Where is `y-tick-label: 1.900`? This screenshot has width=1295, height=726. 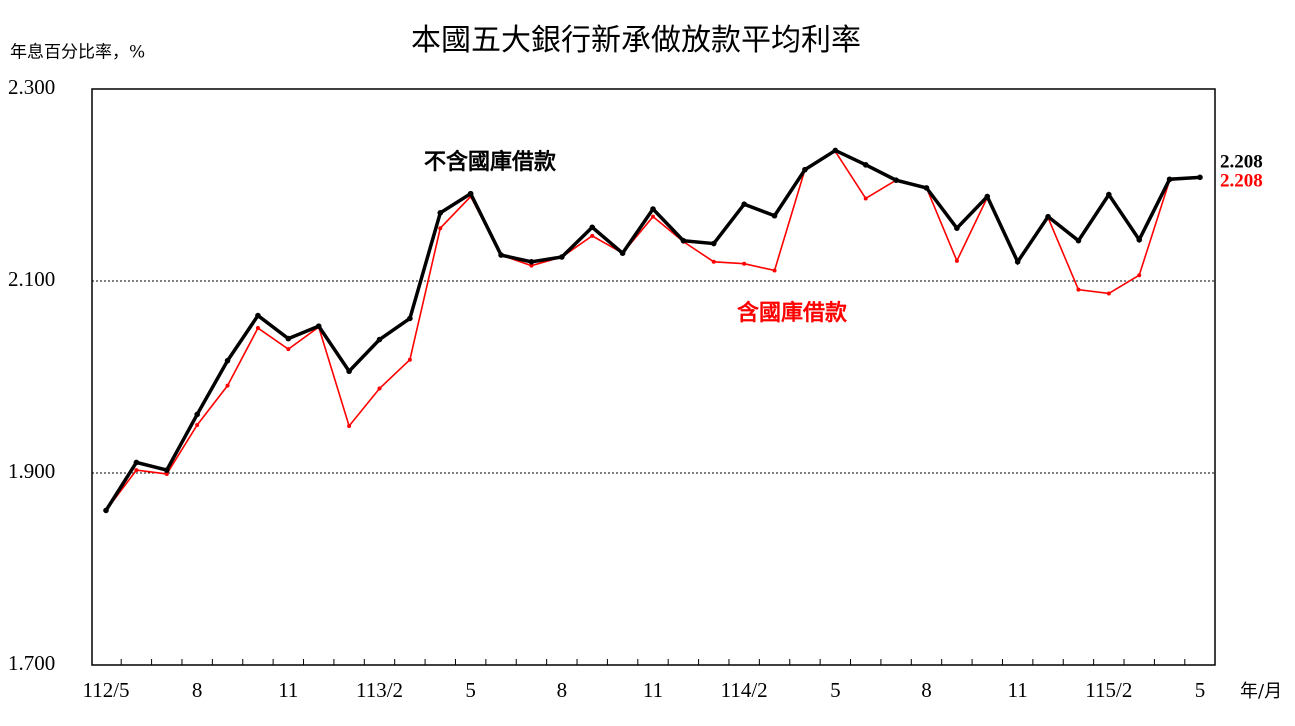
y-tick-label: 1.900 is located at coordinates (31, 471).